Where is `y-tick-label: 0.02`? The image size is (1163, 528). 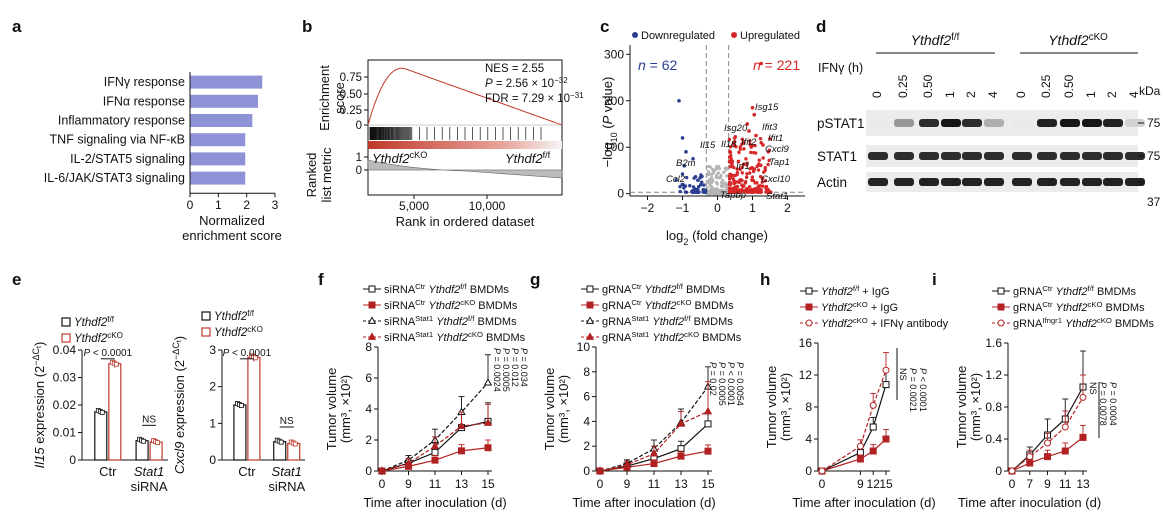
y-tick-label: 0.02 is located at coordinates (65, 405).